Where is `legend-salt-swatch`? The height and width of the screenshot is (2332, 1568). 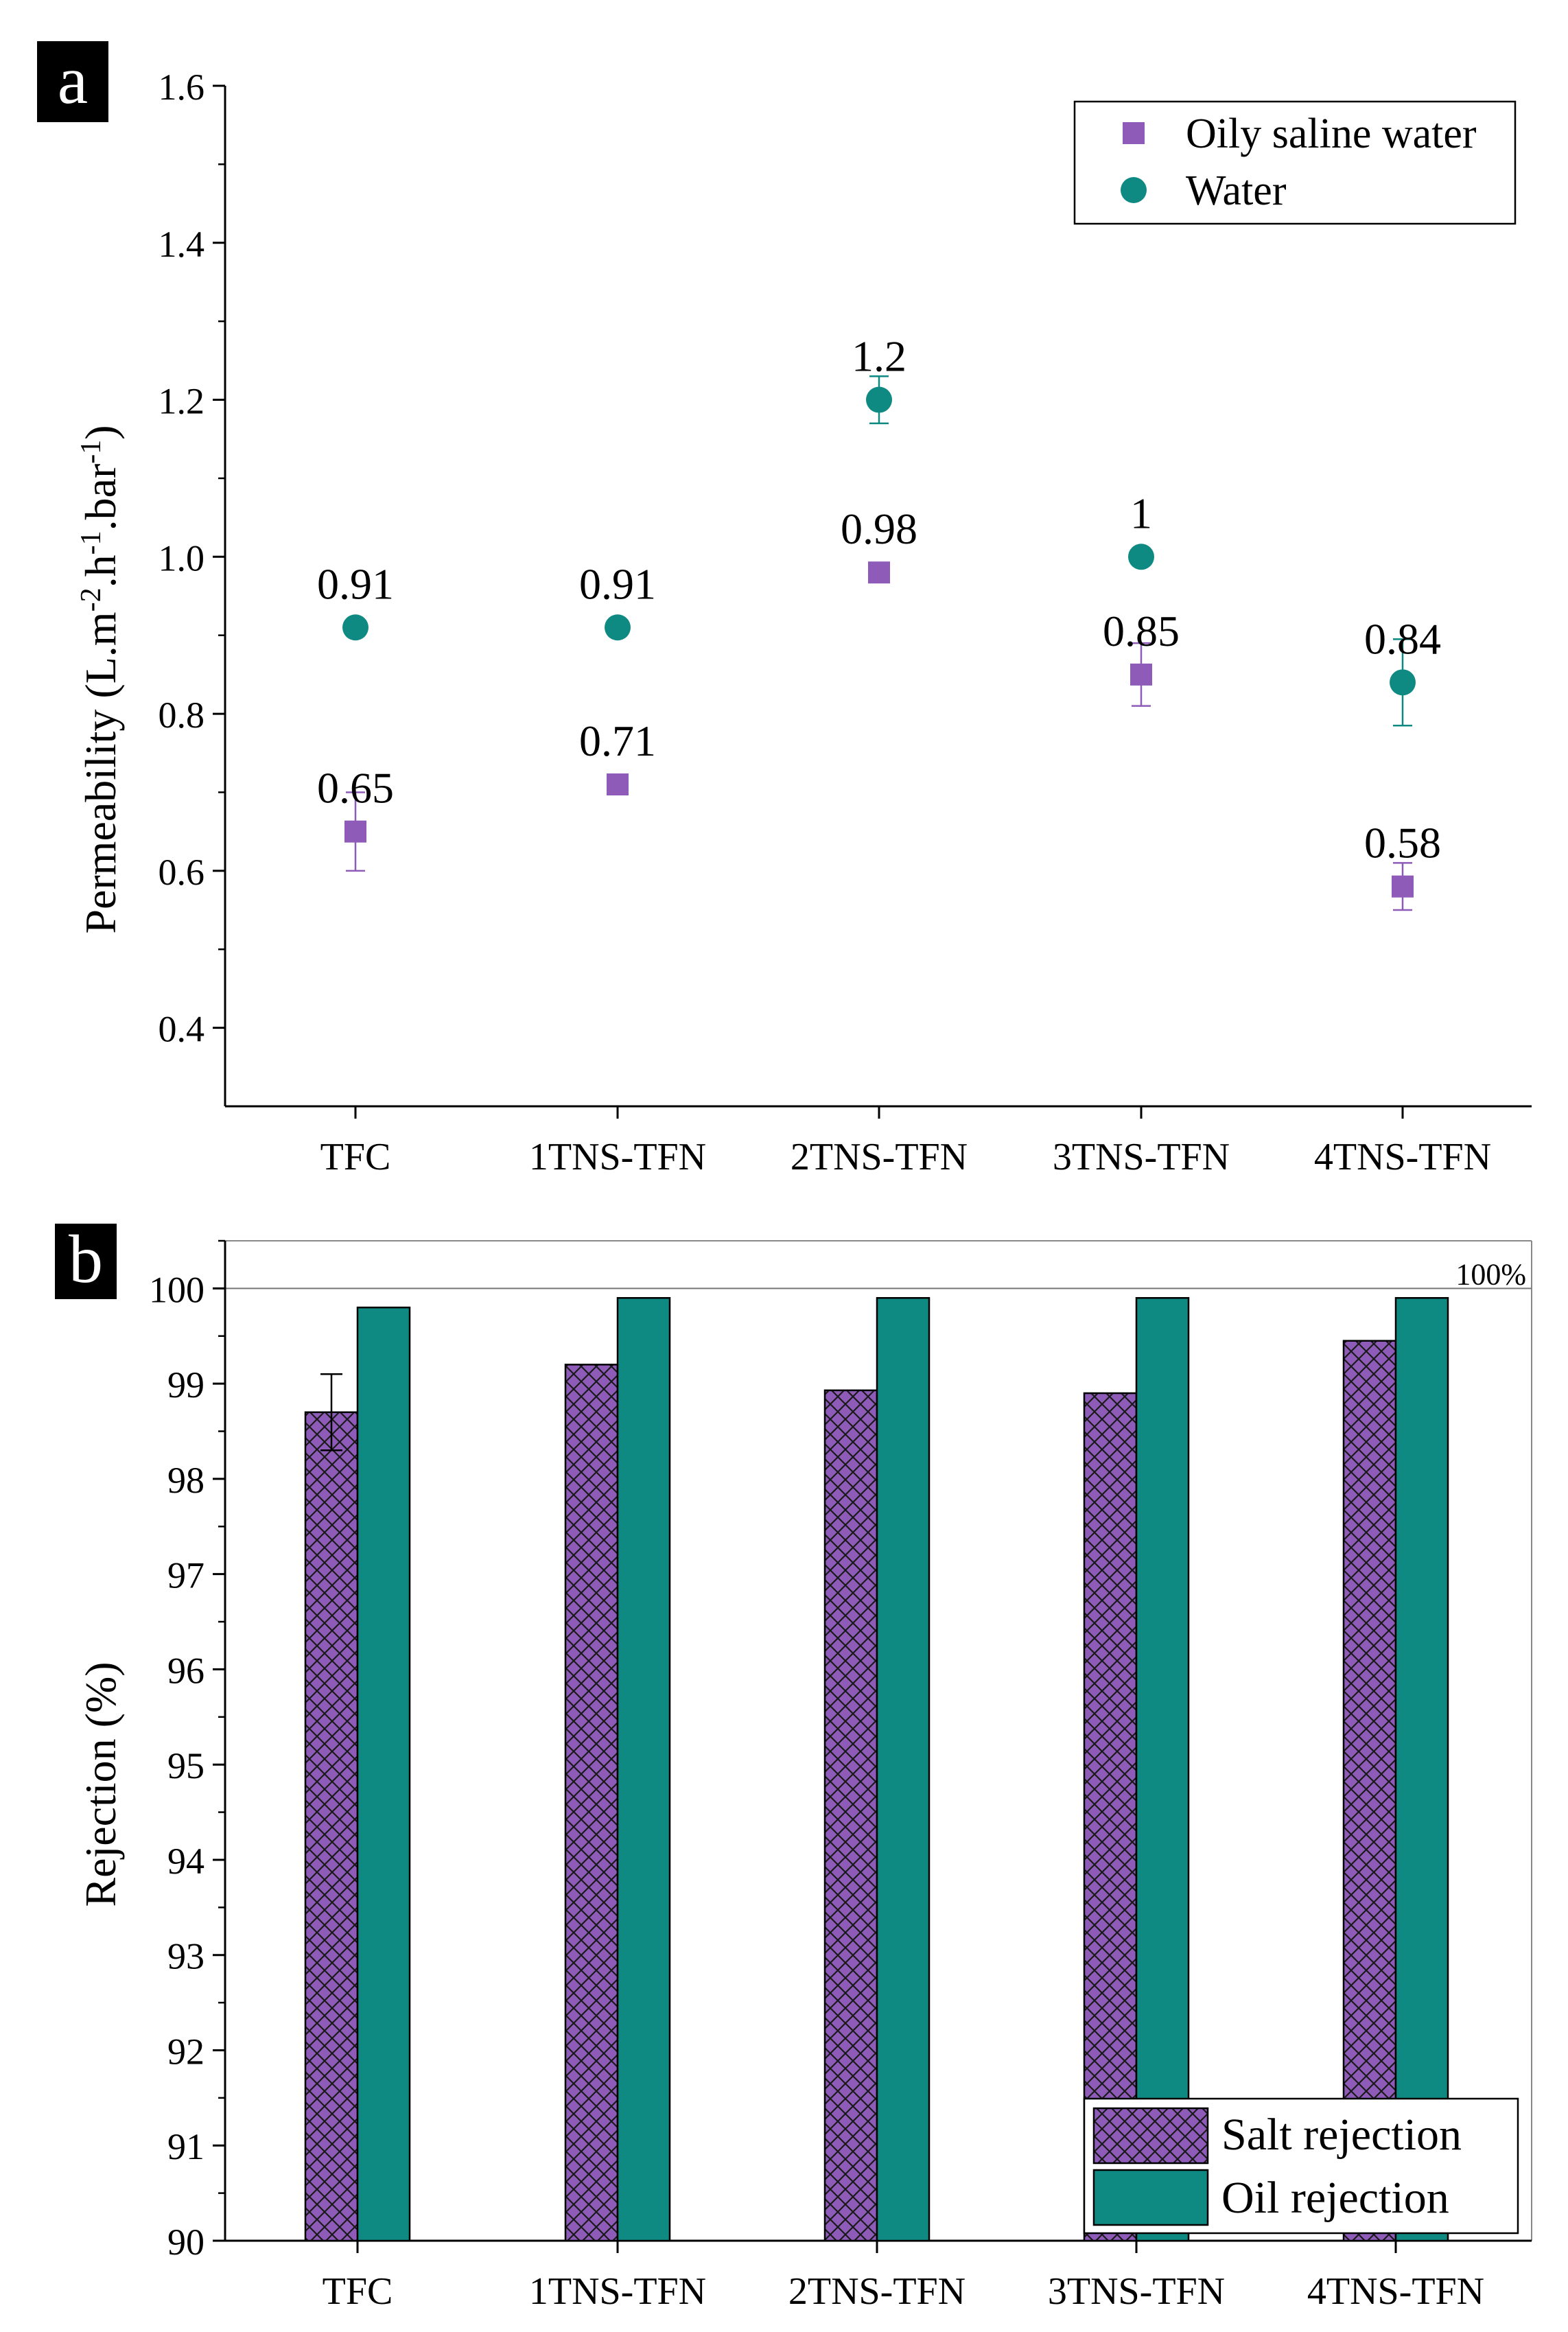
legend-salt-swatch is located at coordinates (1150, 2136).